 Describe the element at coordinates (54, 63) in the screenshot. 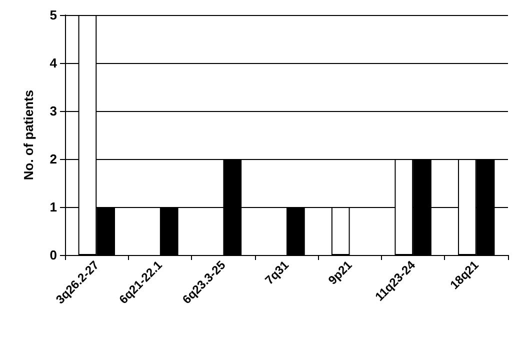

I see `y-tick-label: 4` at that location.